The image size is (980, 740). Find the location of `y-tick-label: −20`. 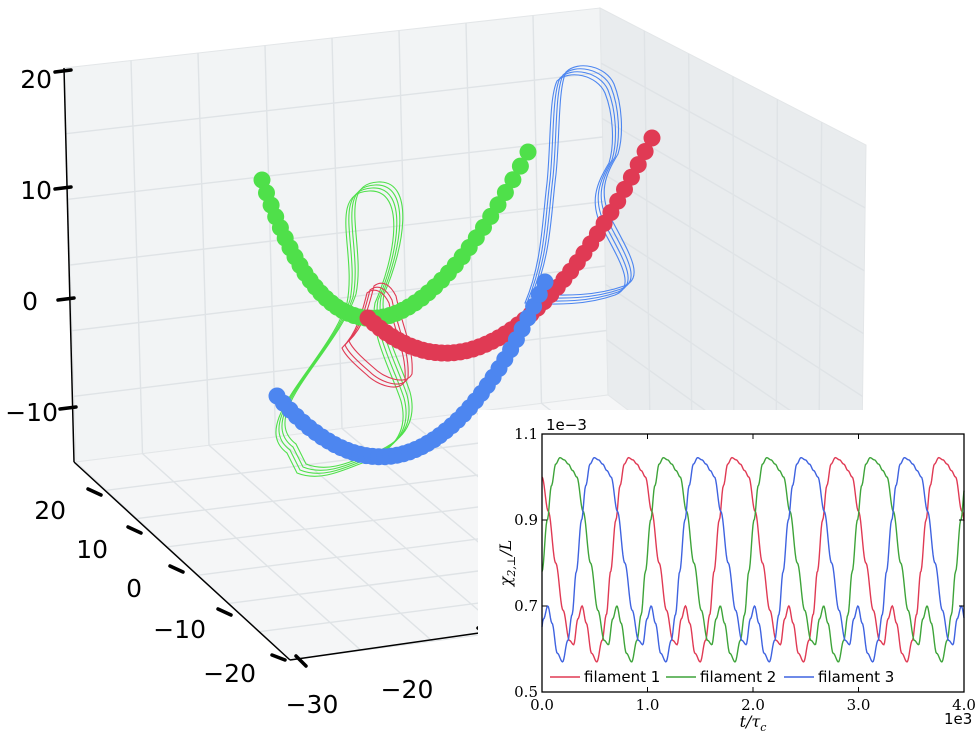

y-tick-label: −20 is located at coordinates (229, 673).